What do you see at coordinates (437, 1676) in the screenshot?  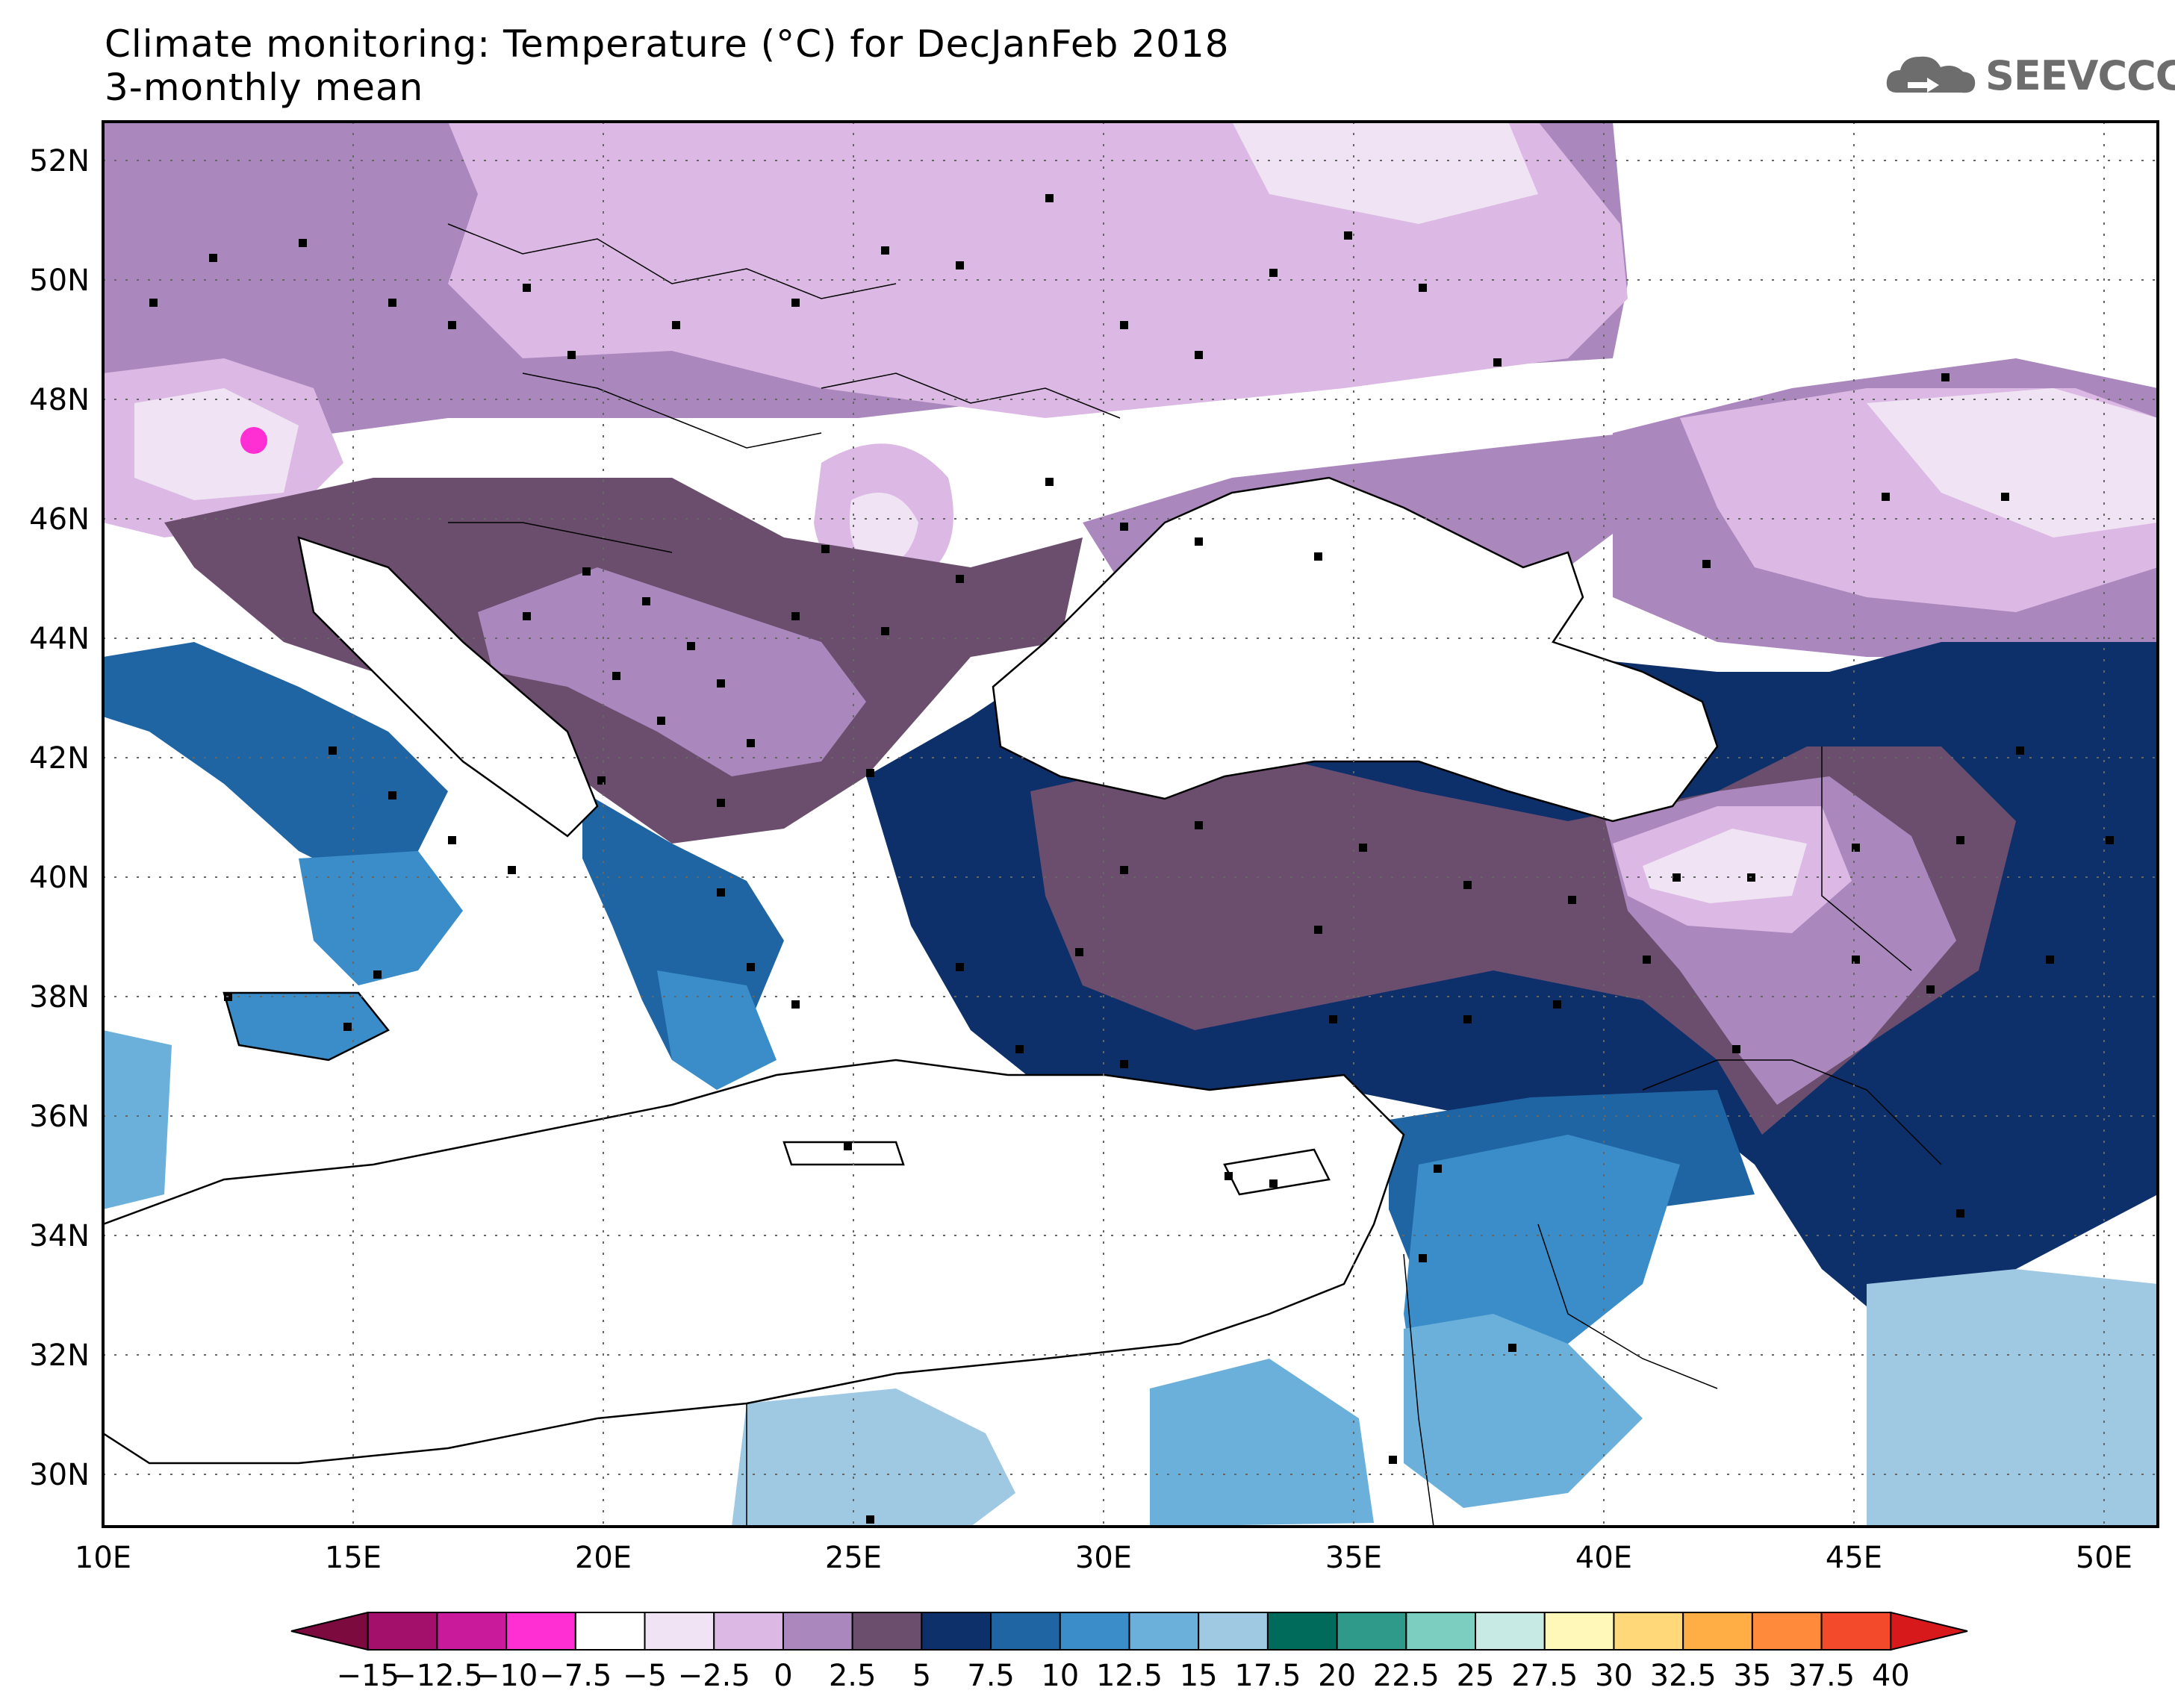 I see `colorbar-label: −12.5` at bounding box center [437, 1676].